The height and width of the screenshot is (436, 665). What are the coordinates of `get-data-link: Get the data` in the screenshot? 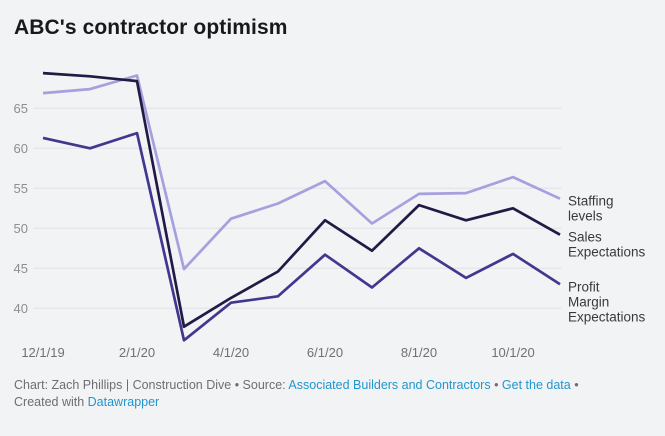 It's located at (536, 385).